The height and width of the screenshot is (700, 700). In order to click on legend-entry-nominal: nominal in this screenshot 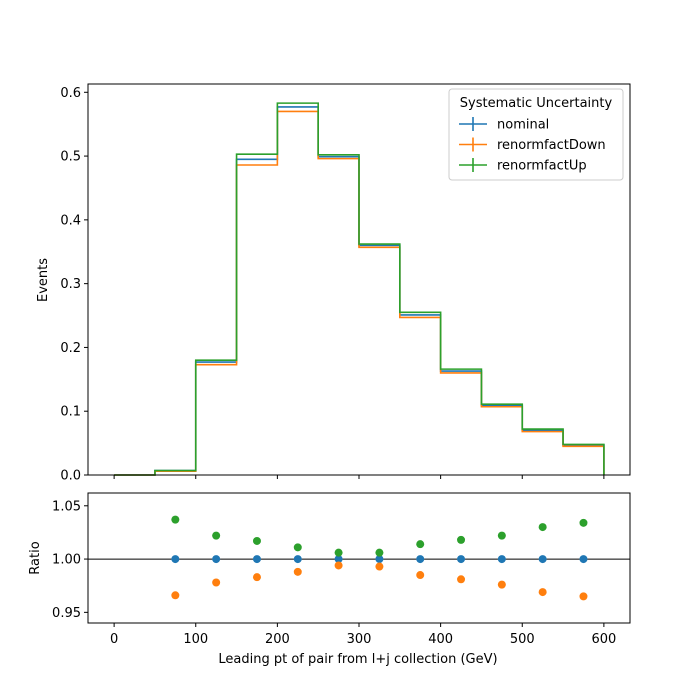, I will do `click(504, 125)`.